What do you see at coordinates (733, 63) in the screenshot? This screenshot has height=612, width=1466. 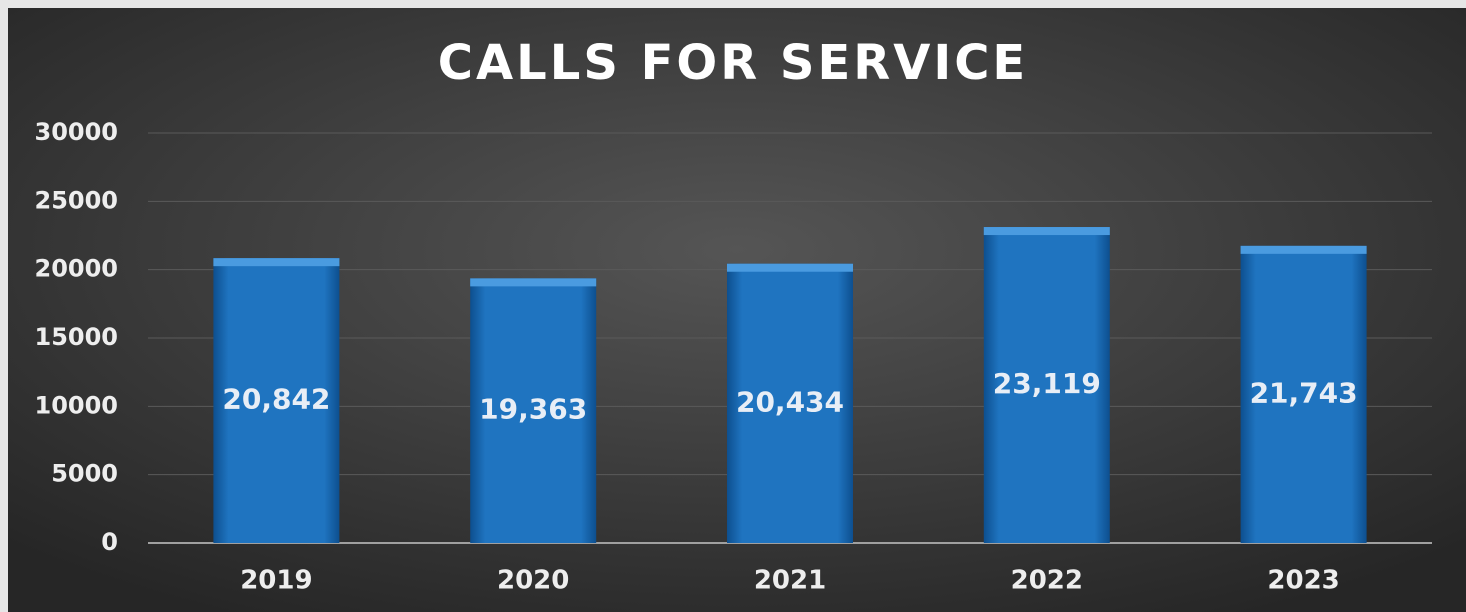 I see `chart-title: CALLS FOR SERVICE` at bounding box center [733, 63].